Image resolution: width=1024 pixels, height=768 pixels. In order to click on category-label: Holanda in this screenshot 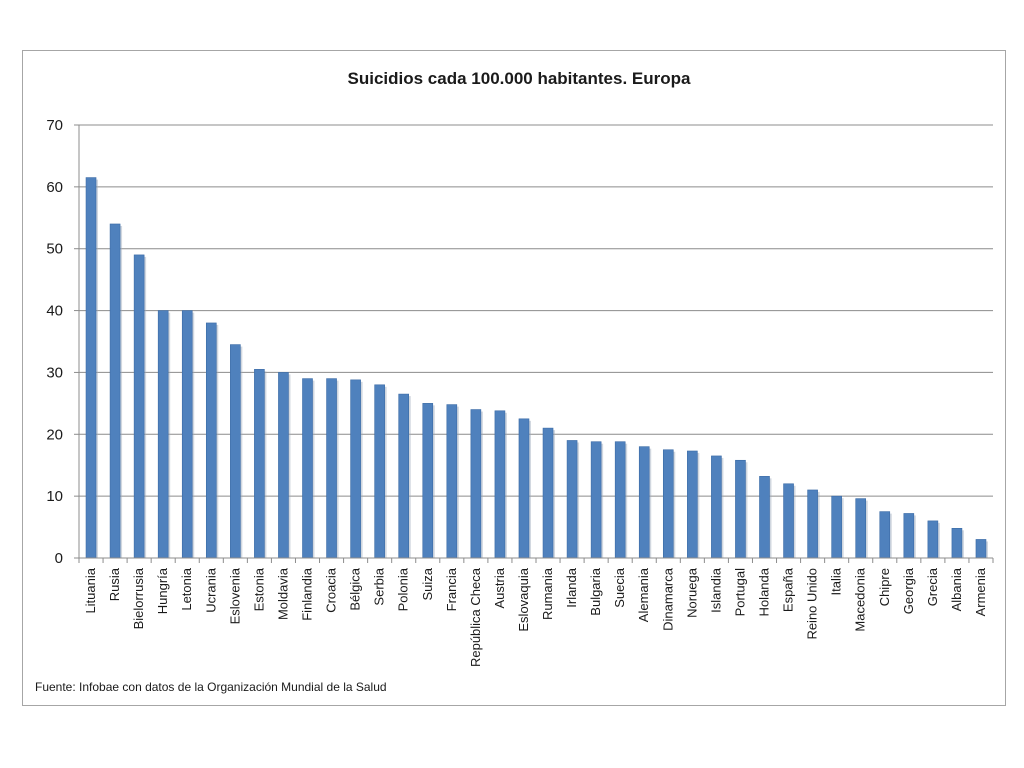, I will do `click(764, 591)`.